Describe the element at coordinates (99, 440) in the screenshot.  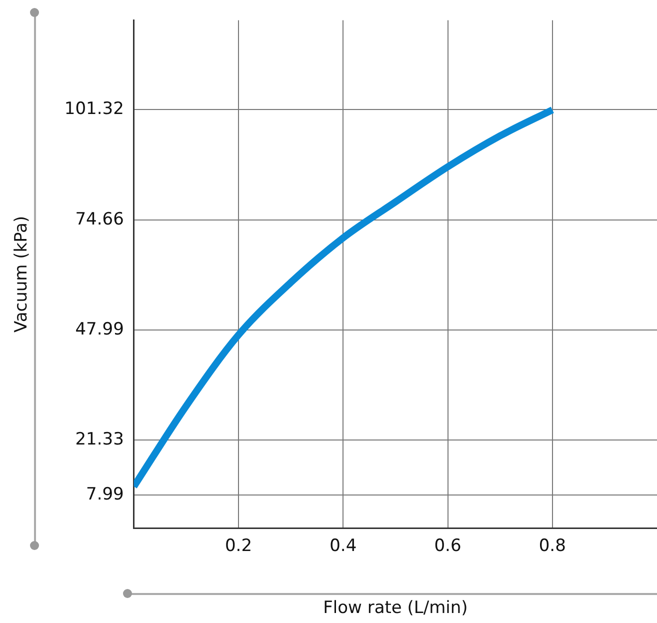
I see `y-tick-label: 21.33` at that location.